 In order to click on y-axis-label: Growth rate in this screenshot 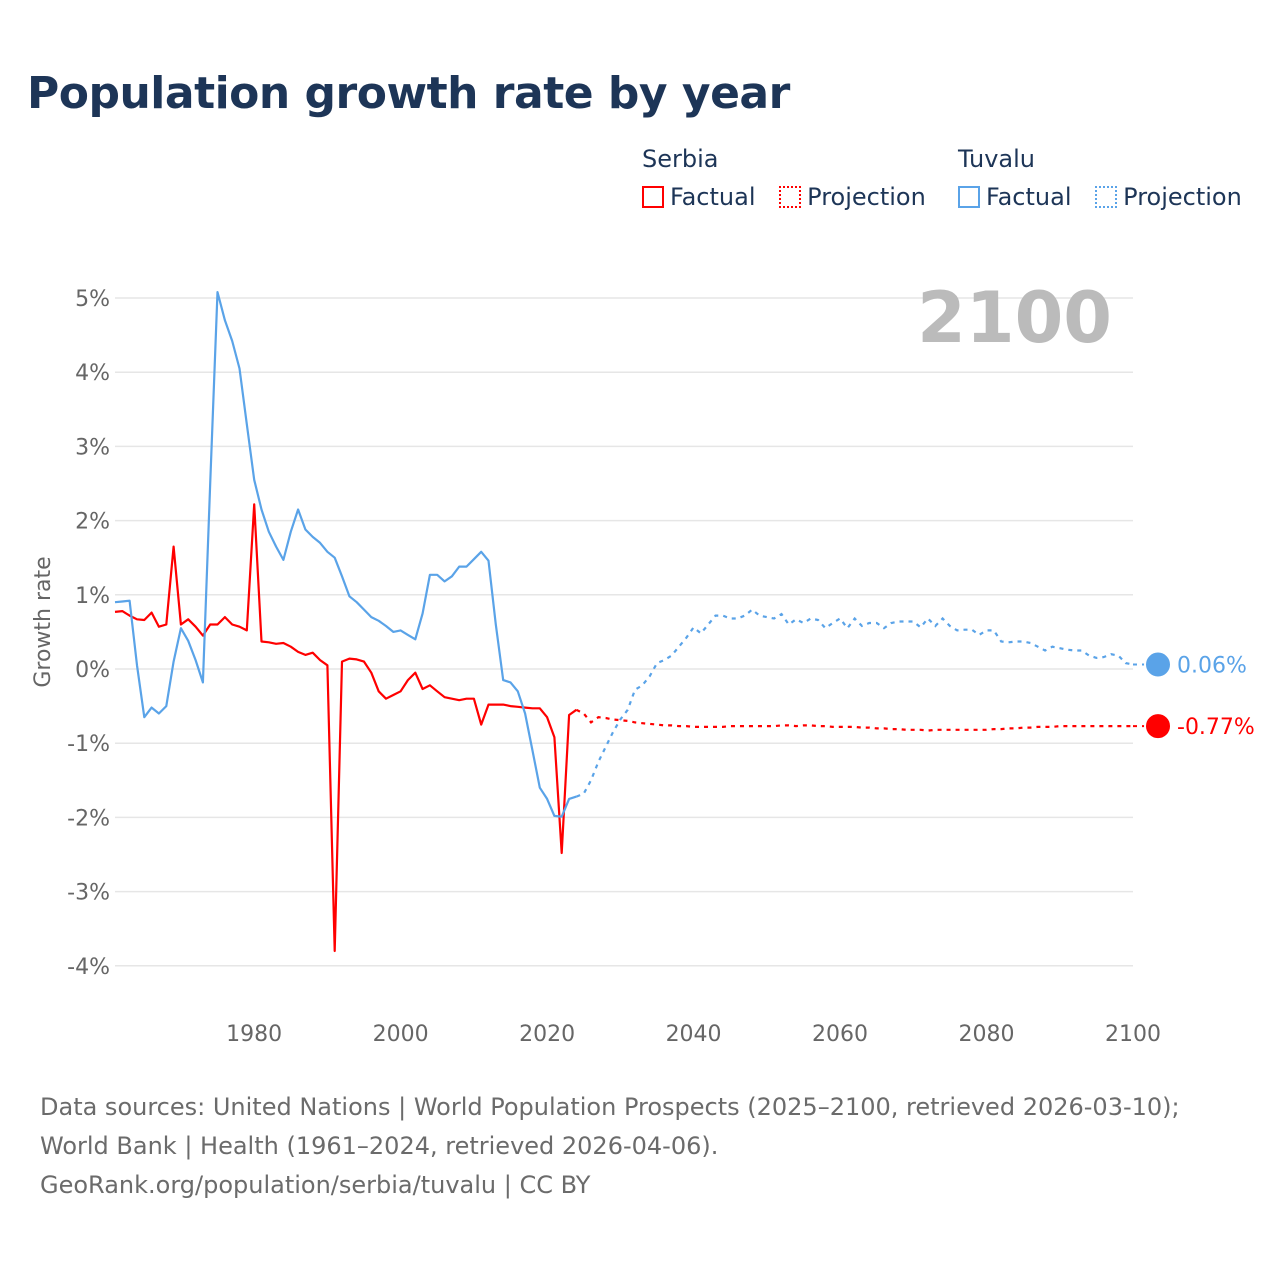, I will do `click(43, 621)`.